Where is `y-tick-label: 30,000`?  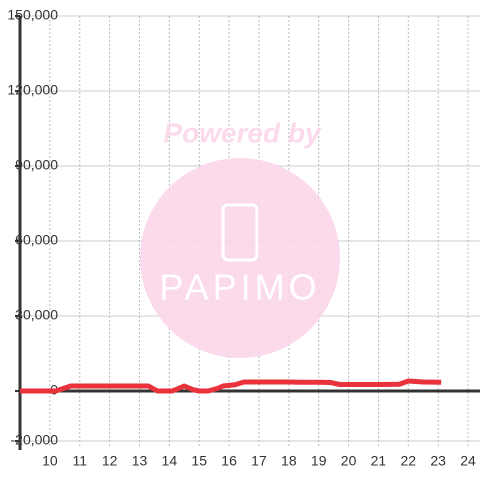
y-tick-label: 30,000 is located at coordinates (36, 315).